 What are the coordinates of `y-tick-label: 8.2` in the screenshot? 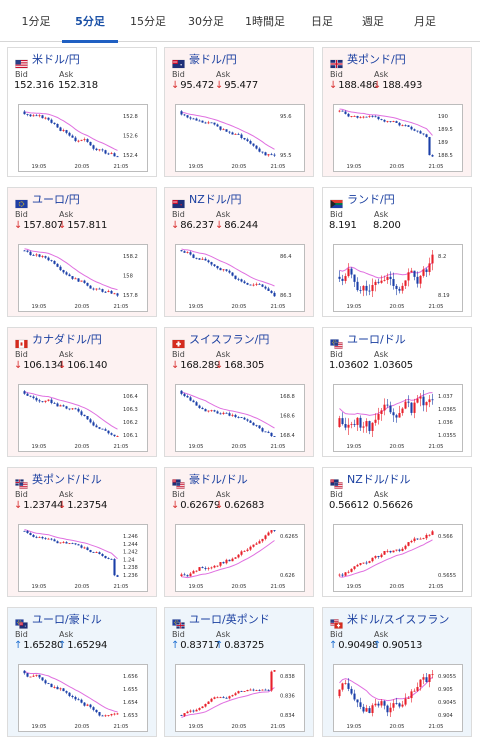 It's located at (442, 257).